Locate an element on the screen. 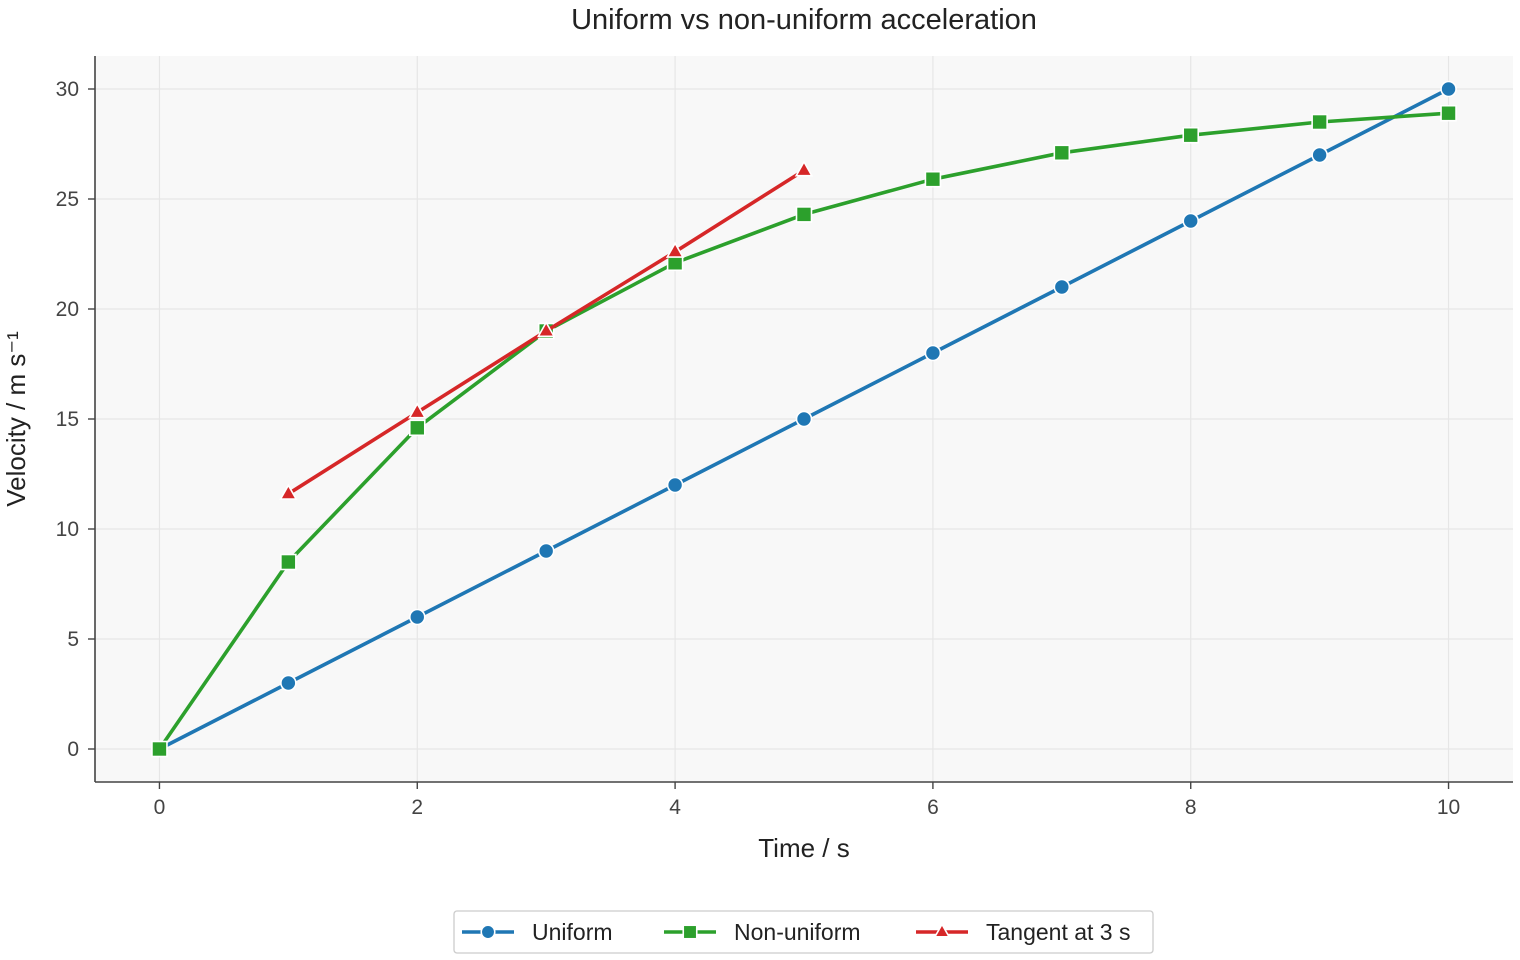  x-tick-label-3: 6 is located at coordinates (933, 807).